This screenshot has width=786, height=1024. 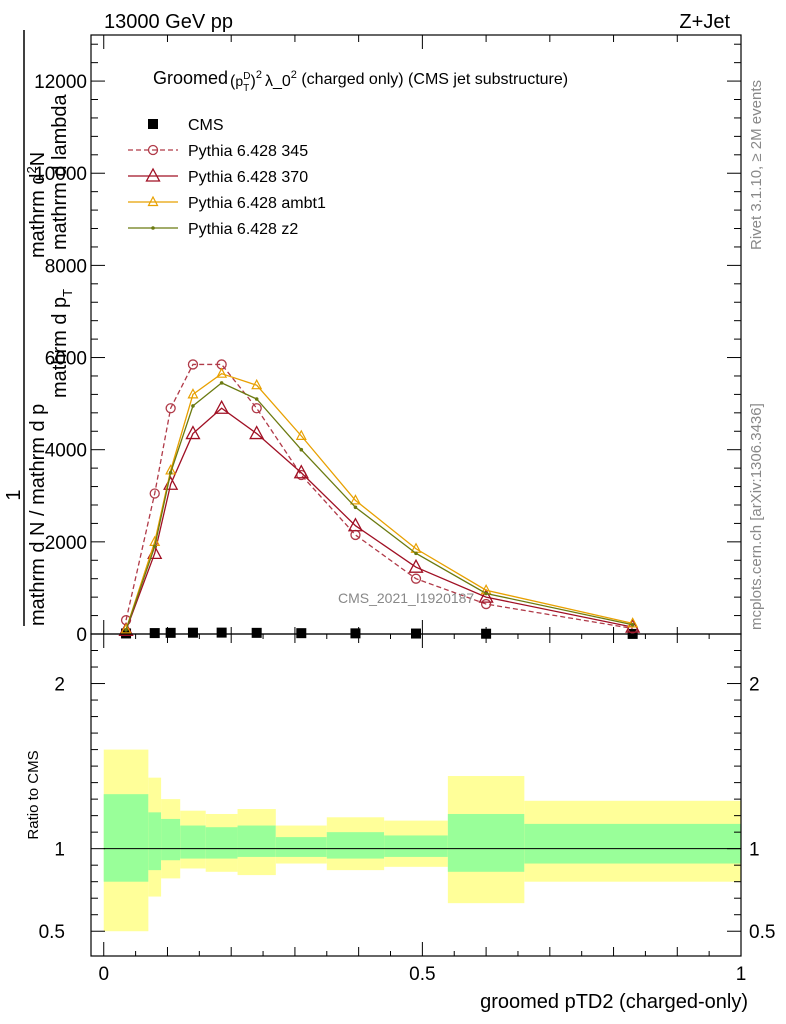 I want to click on ratio-bands, so click(x=422, y=840).